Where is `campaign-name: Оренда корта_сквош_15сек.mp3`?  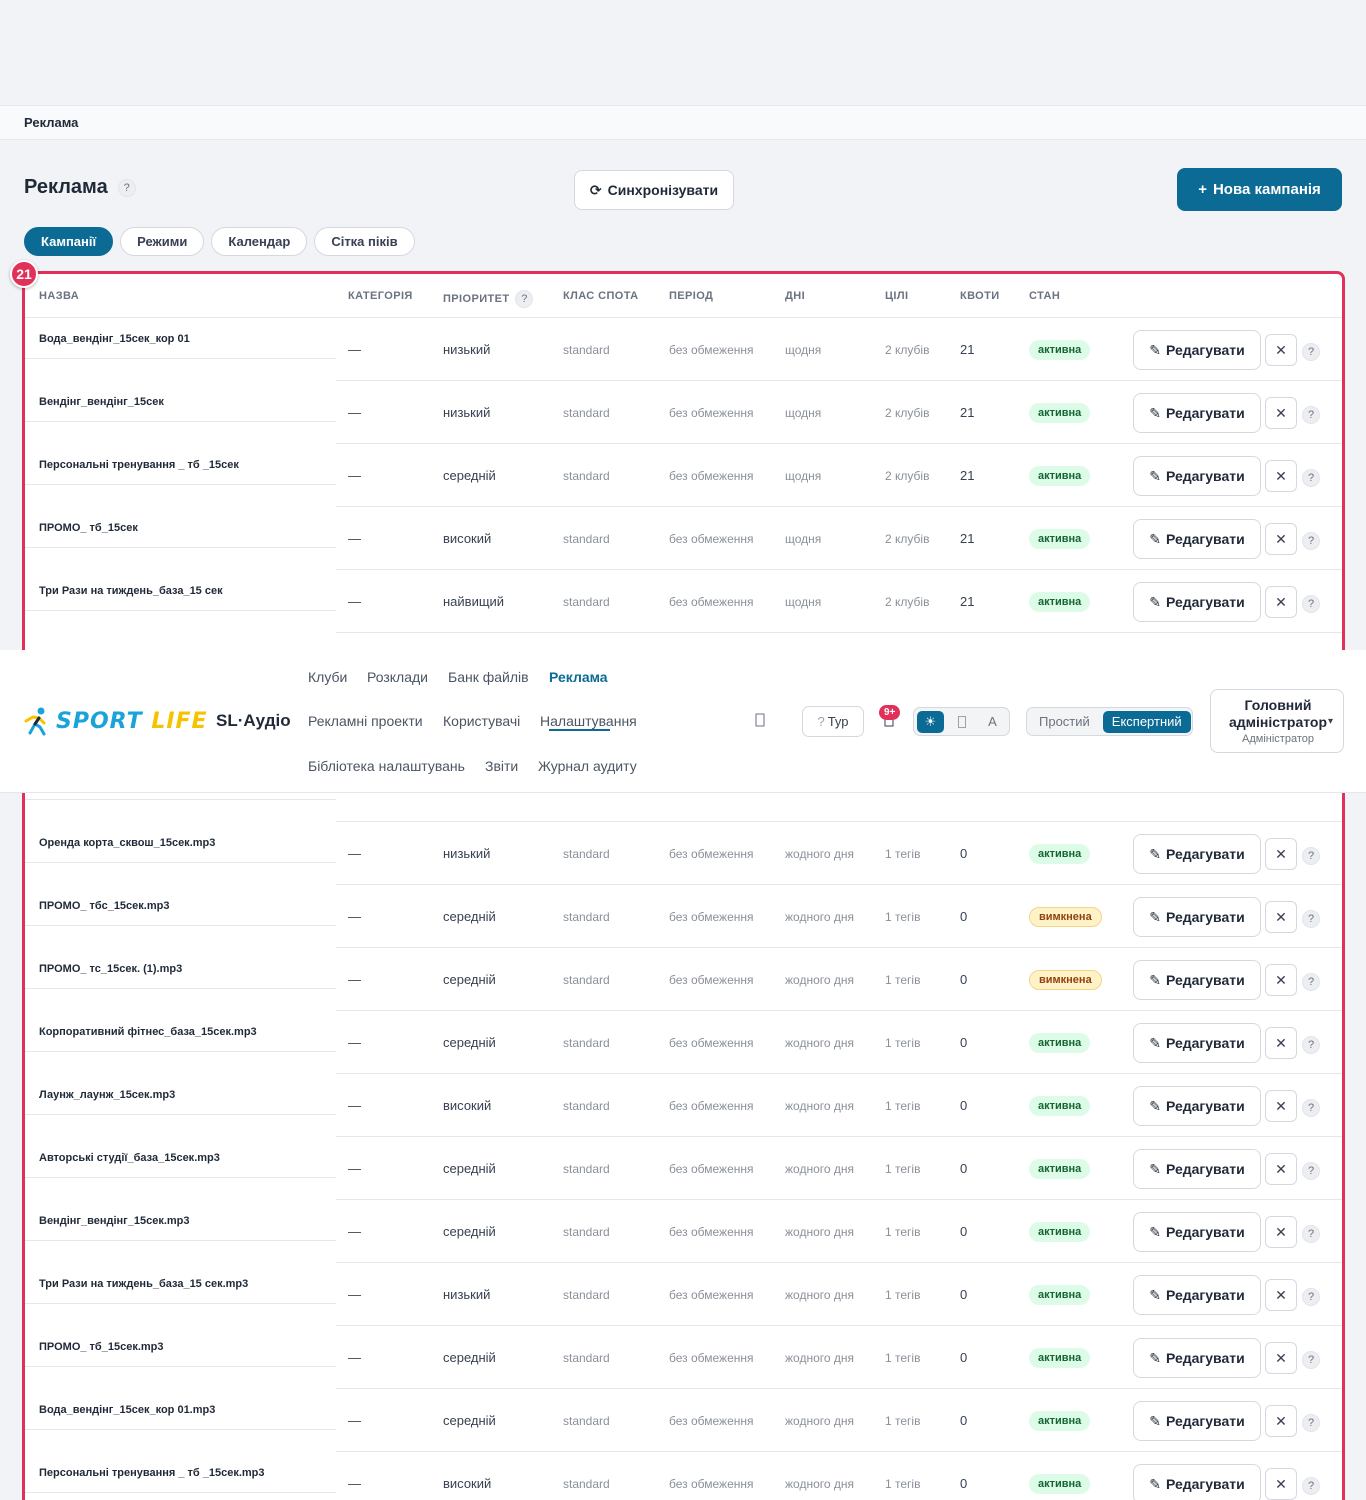
campaign-name: Оренда корта_сквош_15сек.mp3 is located at coordinates (127, 843).